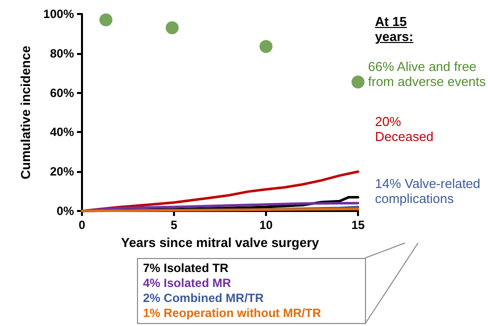 This screenshot has height=326, width=488. I want to click on y-tick-label: 60%, so click(62, 93).